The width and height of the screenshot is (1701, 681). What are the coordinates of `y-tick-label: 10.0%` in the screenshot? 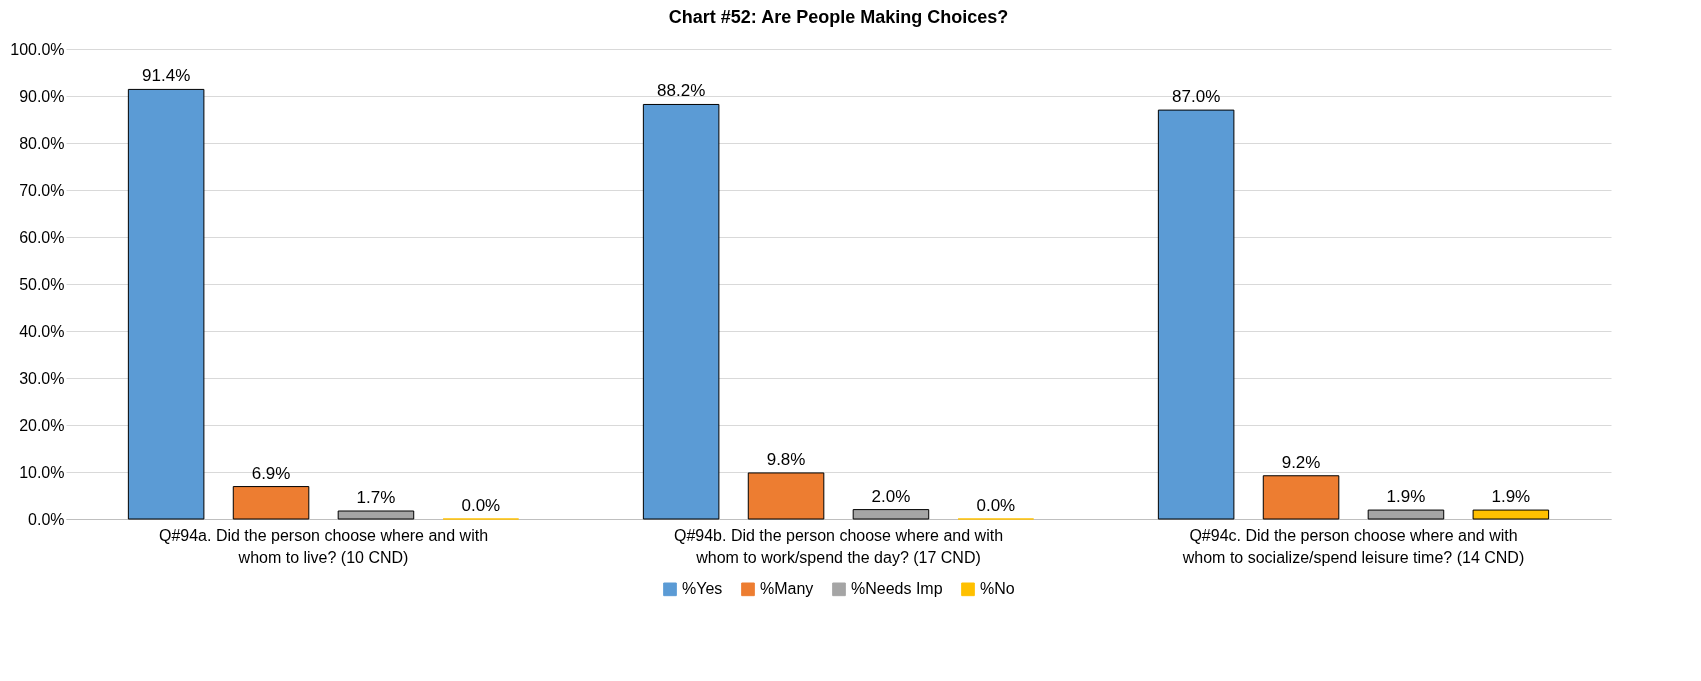 It's located at (42, 472).